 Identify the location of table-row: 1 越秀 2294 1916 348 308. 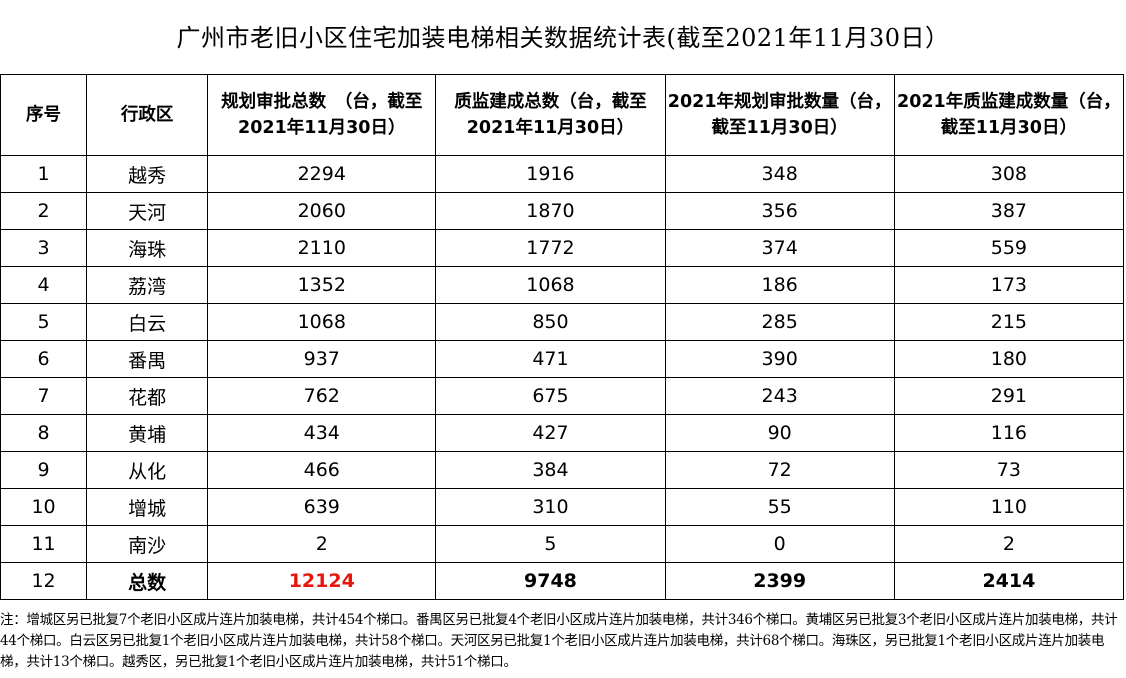
(562, 174).